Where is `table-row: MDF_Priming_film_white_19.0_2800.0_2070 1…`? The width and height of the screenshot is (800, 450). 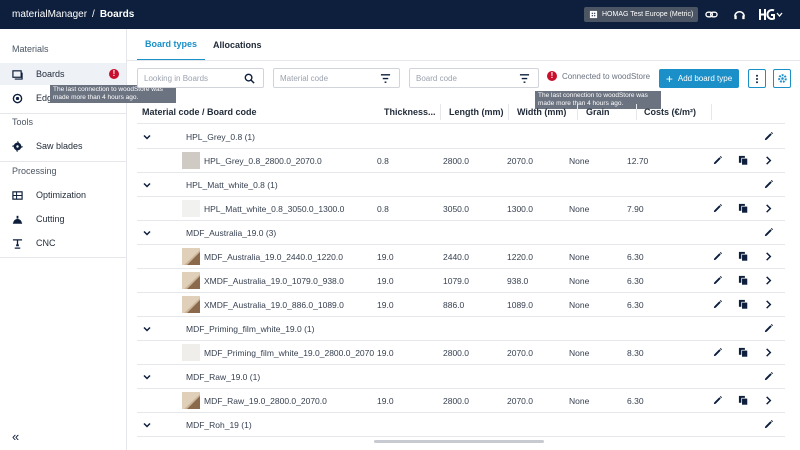
table-row: MDF_Priming_film_white_19.0_2800.0_2070 1… is located at coordinates (461, 353).